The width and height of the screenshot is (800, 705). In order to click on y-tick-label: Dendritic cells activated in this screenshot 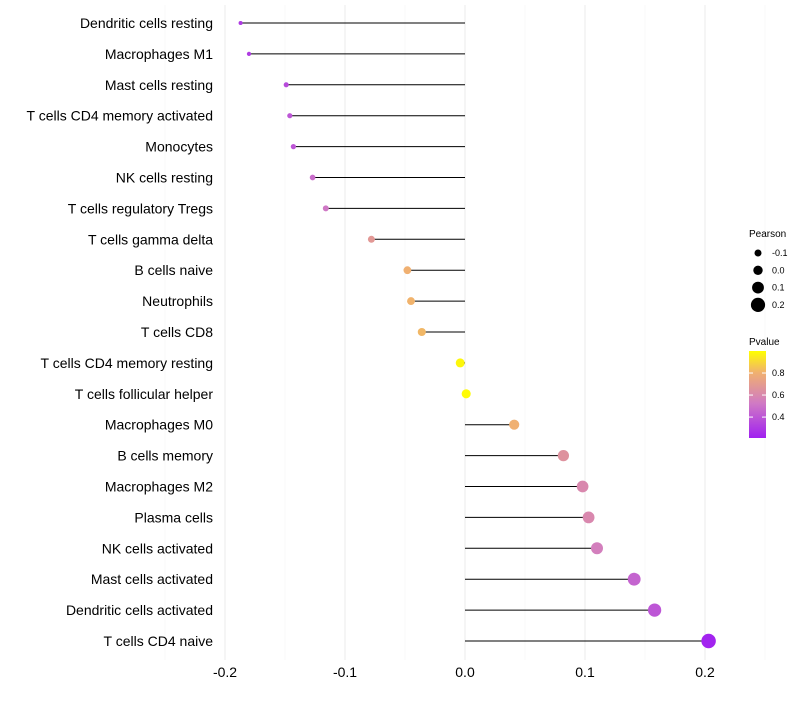, I will do `click(139, 610)`.